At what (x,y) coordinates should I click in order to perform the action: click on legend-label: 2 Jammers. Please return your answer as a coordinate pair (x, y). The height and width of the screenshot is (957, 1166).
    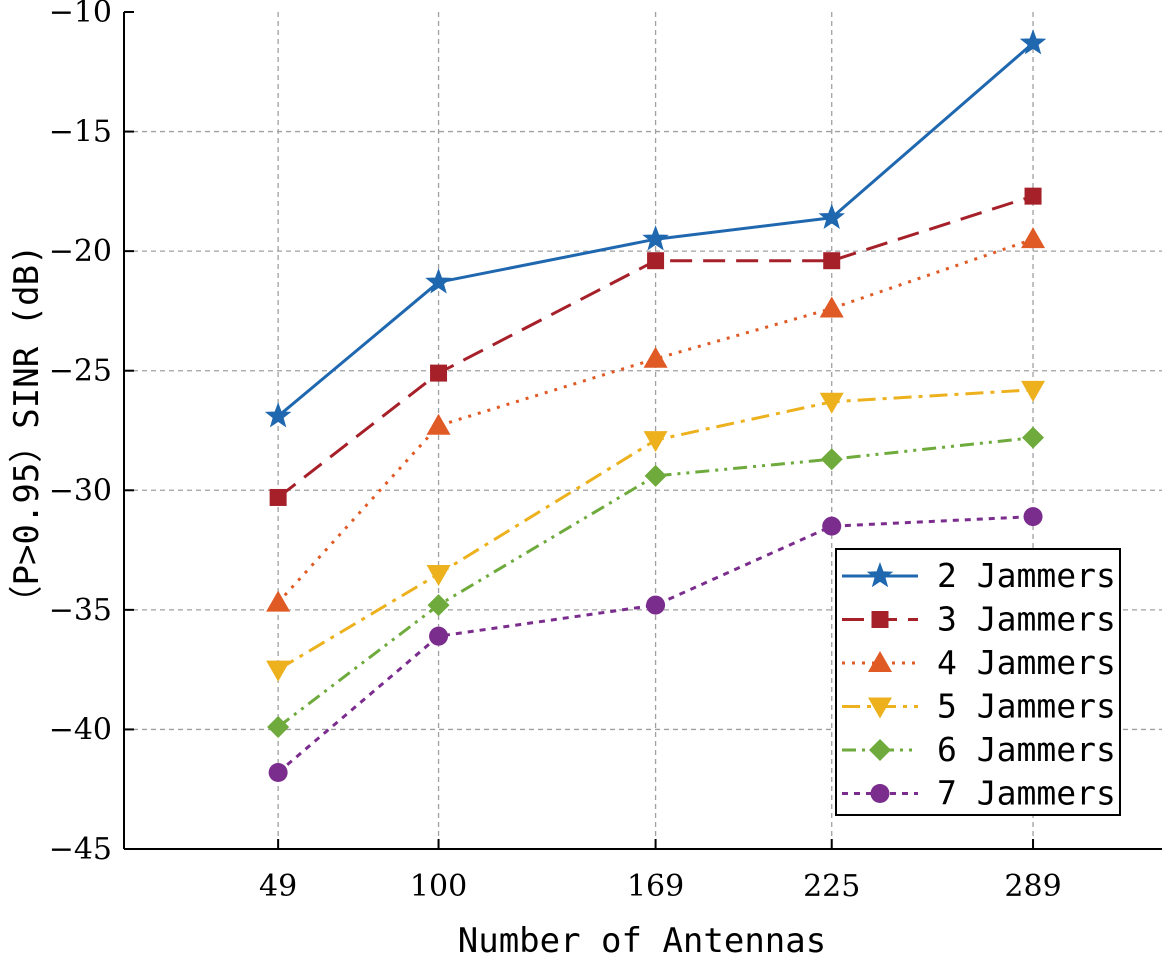
    Looking at the image, I should click on (1026, 575).